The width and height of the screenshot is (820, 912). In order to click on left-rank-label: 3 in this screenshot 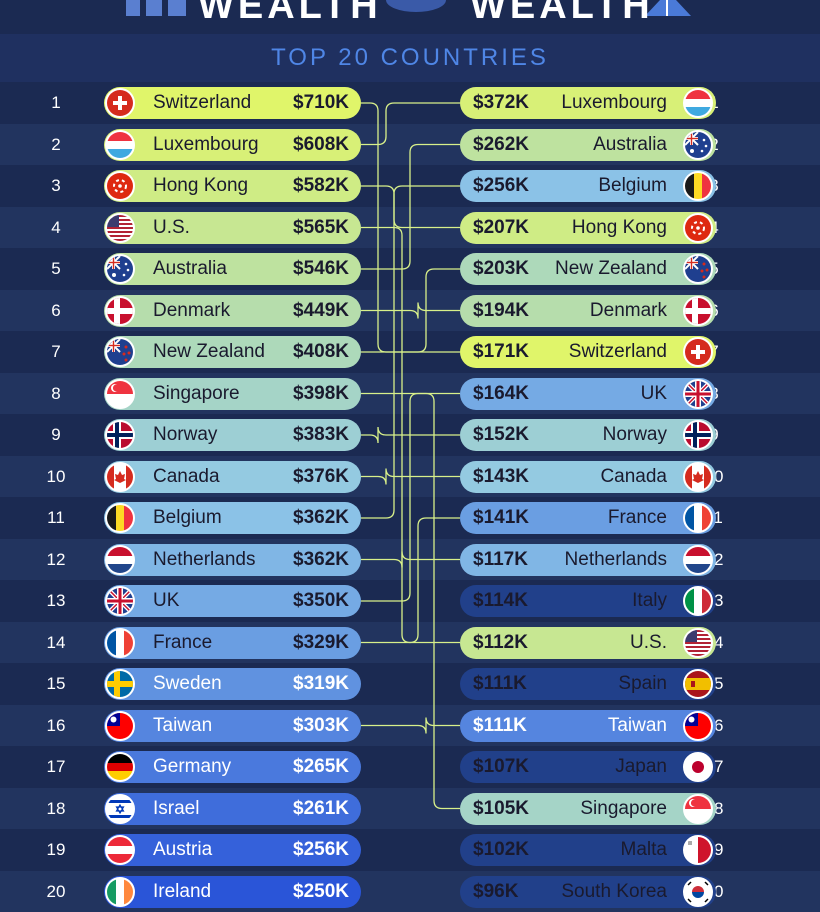, I will do `click(56, 185)`.